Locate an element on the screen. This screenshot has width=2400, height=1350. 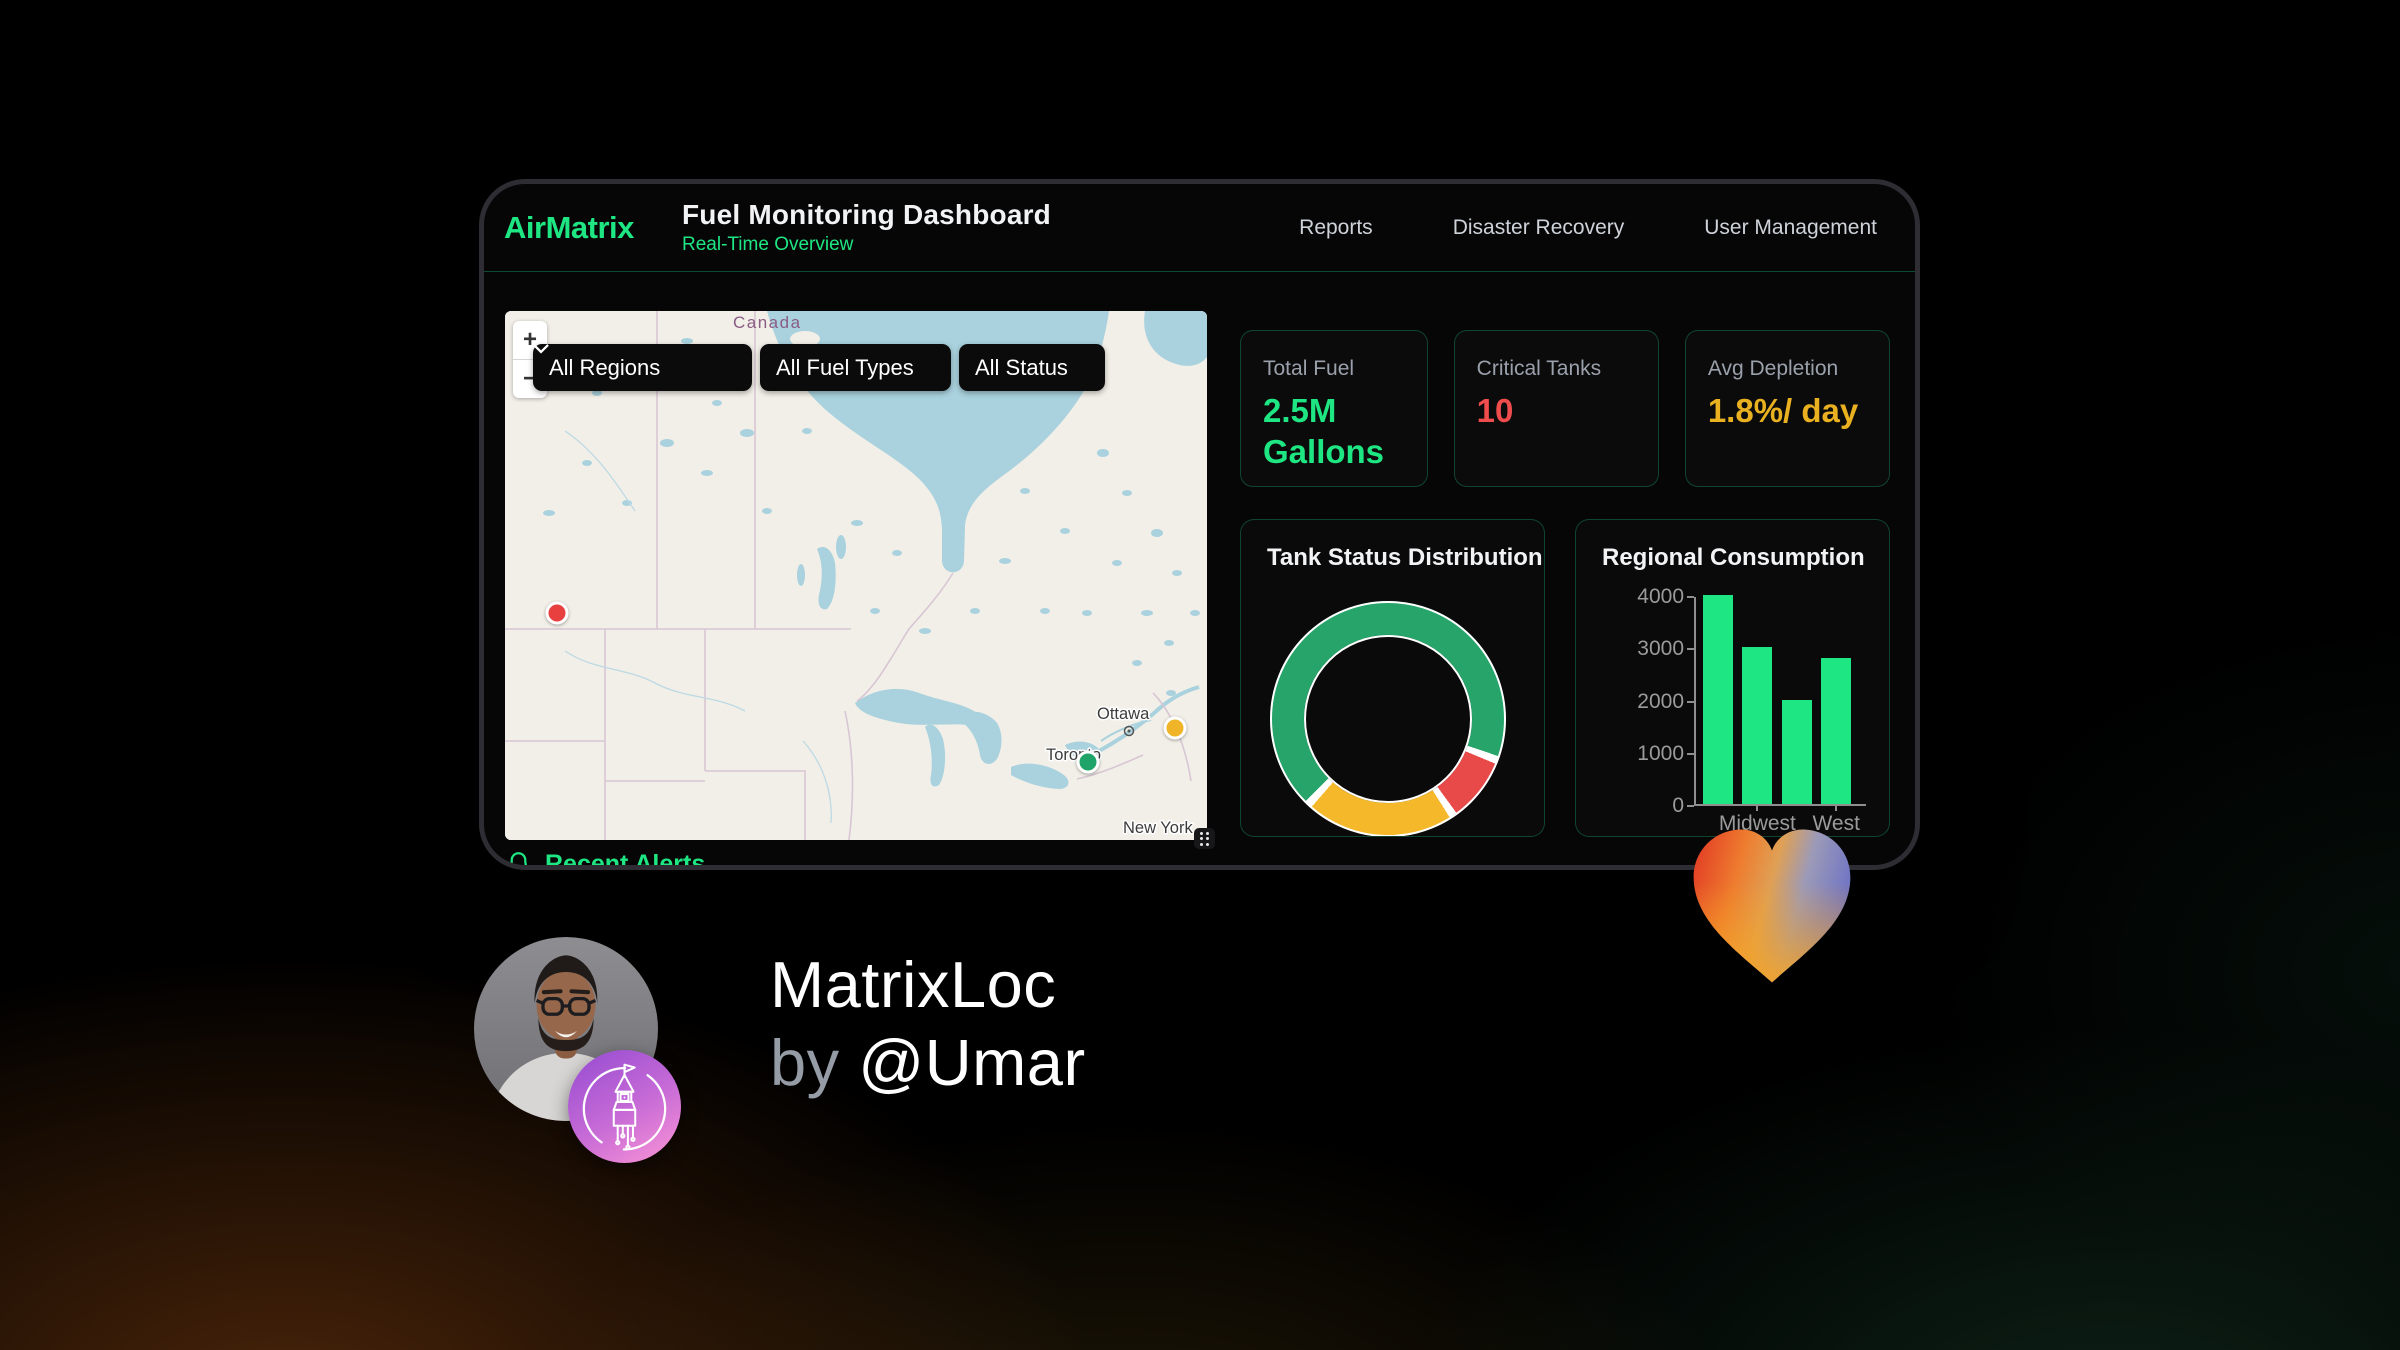
stat-label: Total Fuel is located at coordinates (1309, 368).